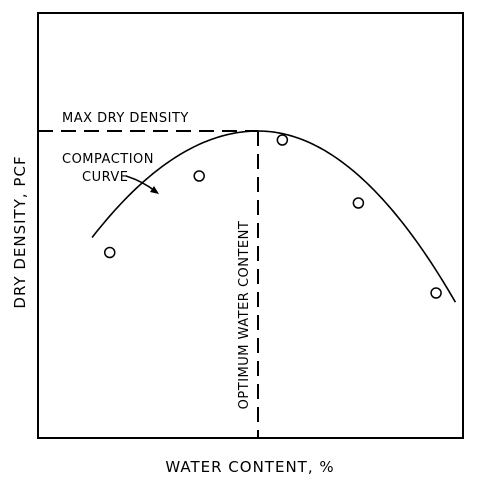 This screenshot has width=480, height=480. What do you see at coordinates (108, 159) in the screenshot?
I see `compaction-curve-label-line1: COMPACTION` at bounding box center [108, 159].